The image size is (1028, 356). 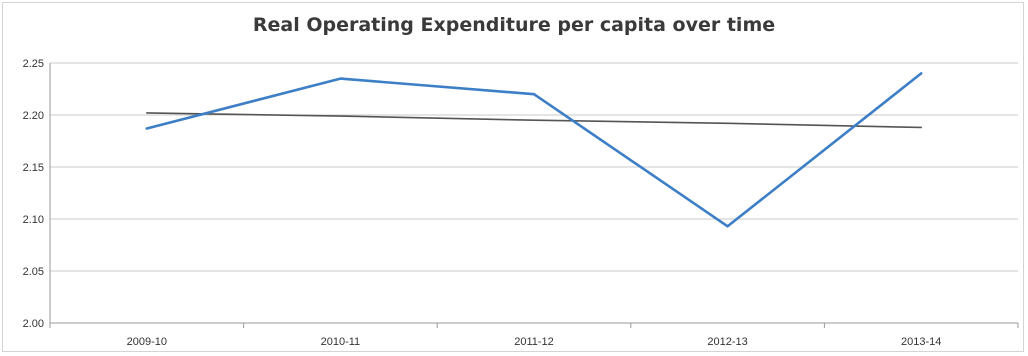 I want to click on x-tick-labels: 2009-10 2010-11 2011-12 2012-13 2013-14, so click(x=534, y=342).